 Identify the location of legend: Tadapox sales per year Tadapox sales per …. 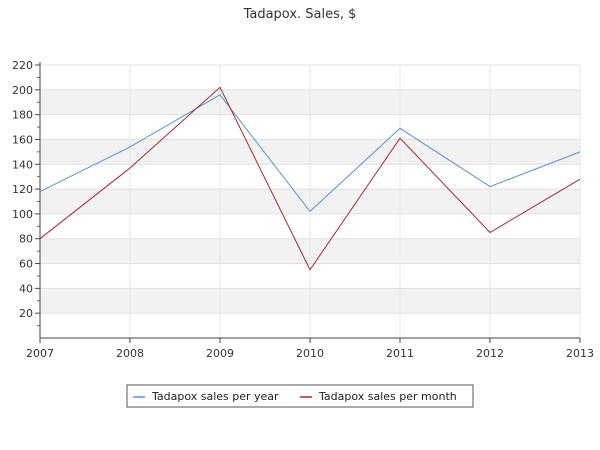
(300, 396).